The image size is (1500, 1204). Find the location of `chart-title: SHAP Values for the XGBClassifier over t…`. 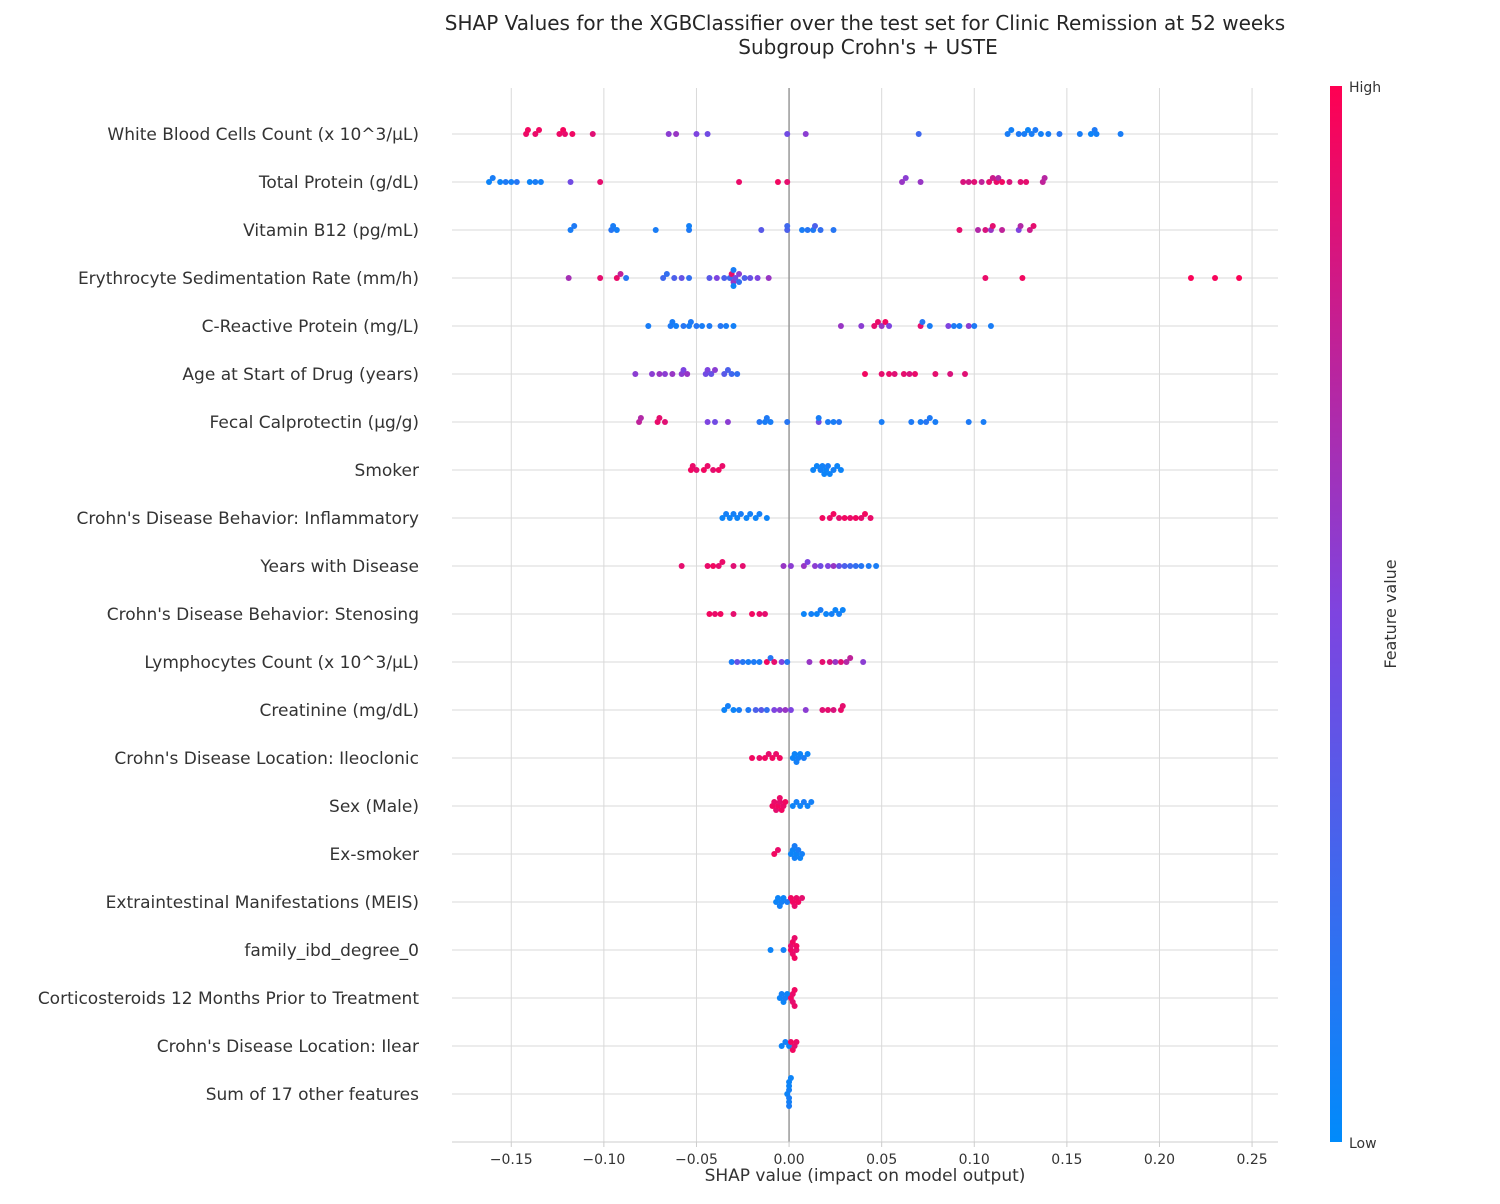

chart-title: SHAP Values for the XGBClassifier over t… is located at coordinates (865, 23).